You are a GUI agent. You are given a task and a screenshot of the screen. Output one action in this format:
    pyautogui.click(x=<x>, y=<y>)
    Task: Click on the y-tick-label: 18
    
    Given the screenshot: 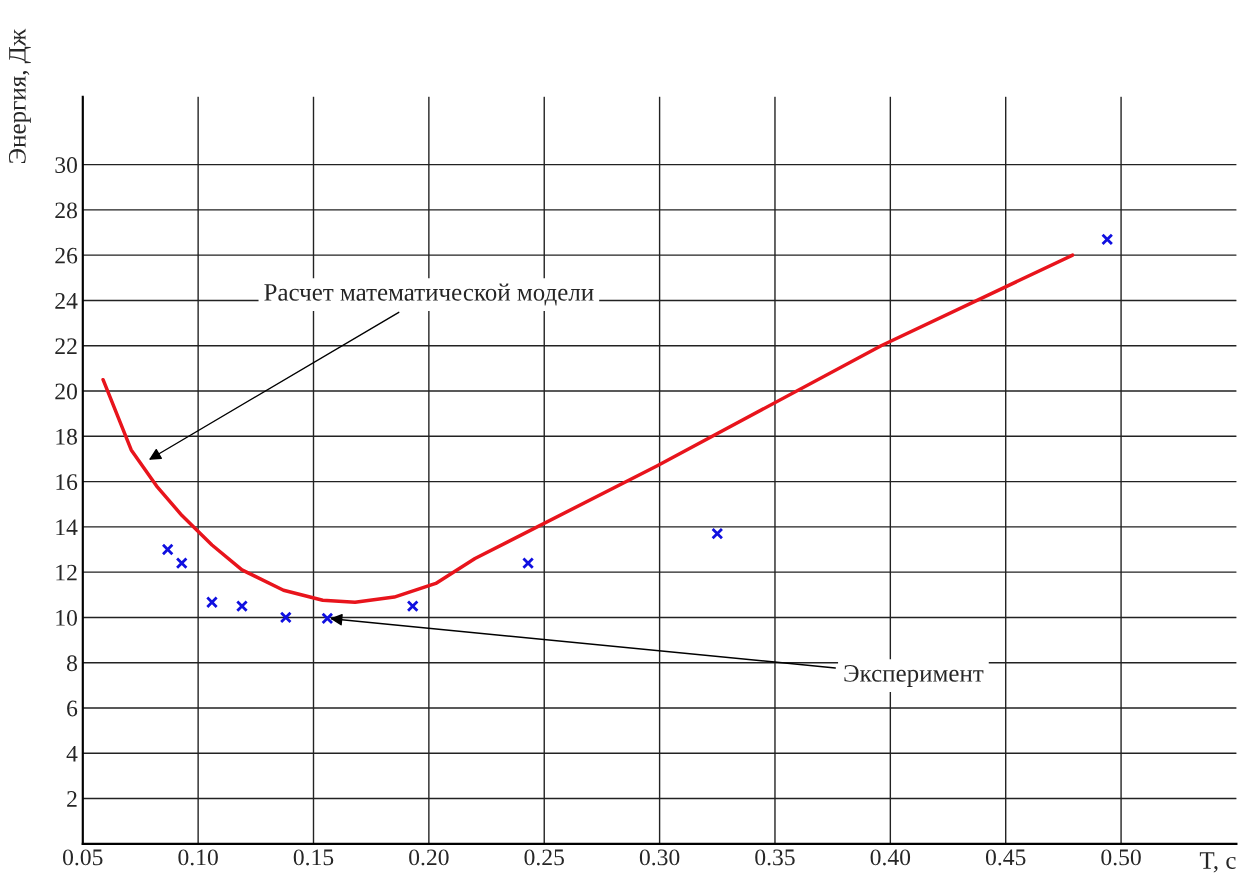 What is the action you would take?
    pyautogui.click(x=66, y=436)
    